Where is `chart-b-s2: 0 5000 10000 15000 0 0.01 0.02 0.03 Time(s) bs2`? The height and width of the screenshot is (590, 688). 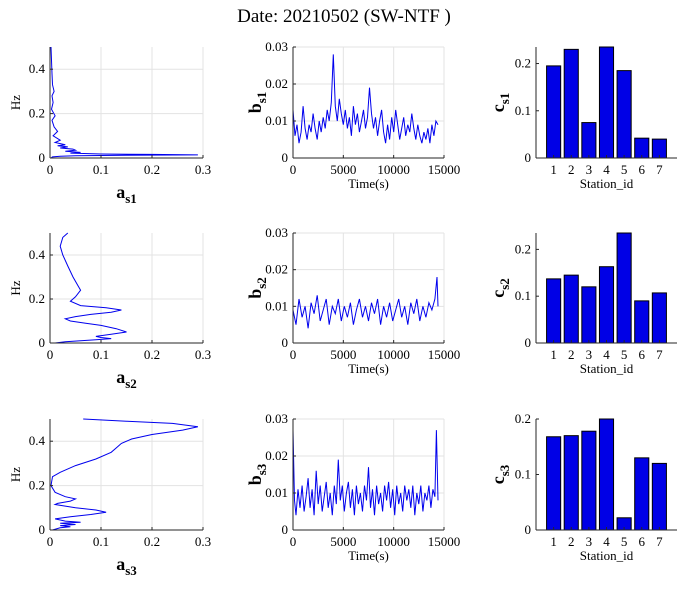
chart-b-s2: 0 5000 10000 15000 0 0.01 0.02 0.03 Time(s) bs2 is located at coordinates (352, 300).